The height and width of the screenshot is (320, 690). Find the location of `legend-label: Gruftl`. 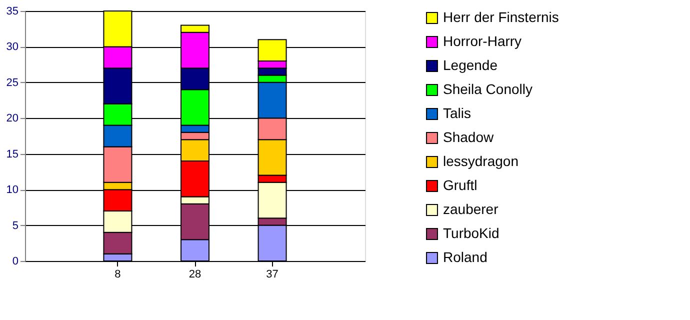

legend-label: Gruftl is located at coordinates (460, 185).